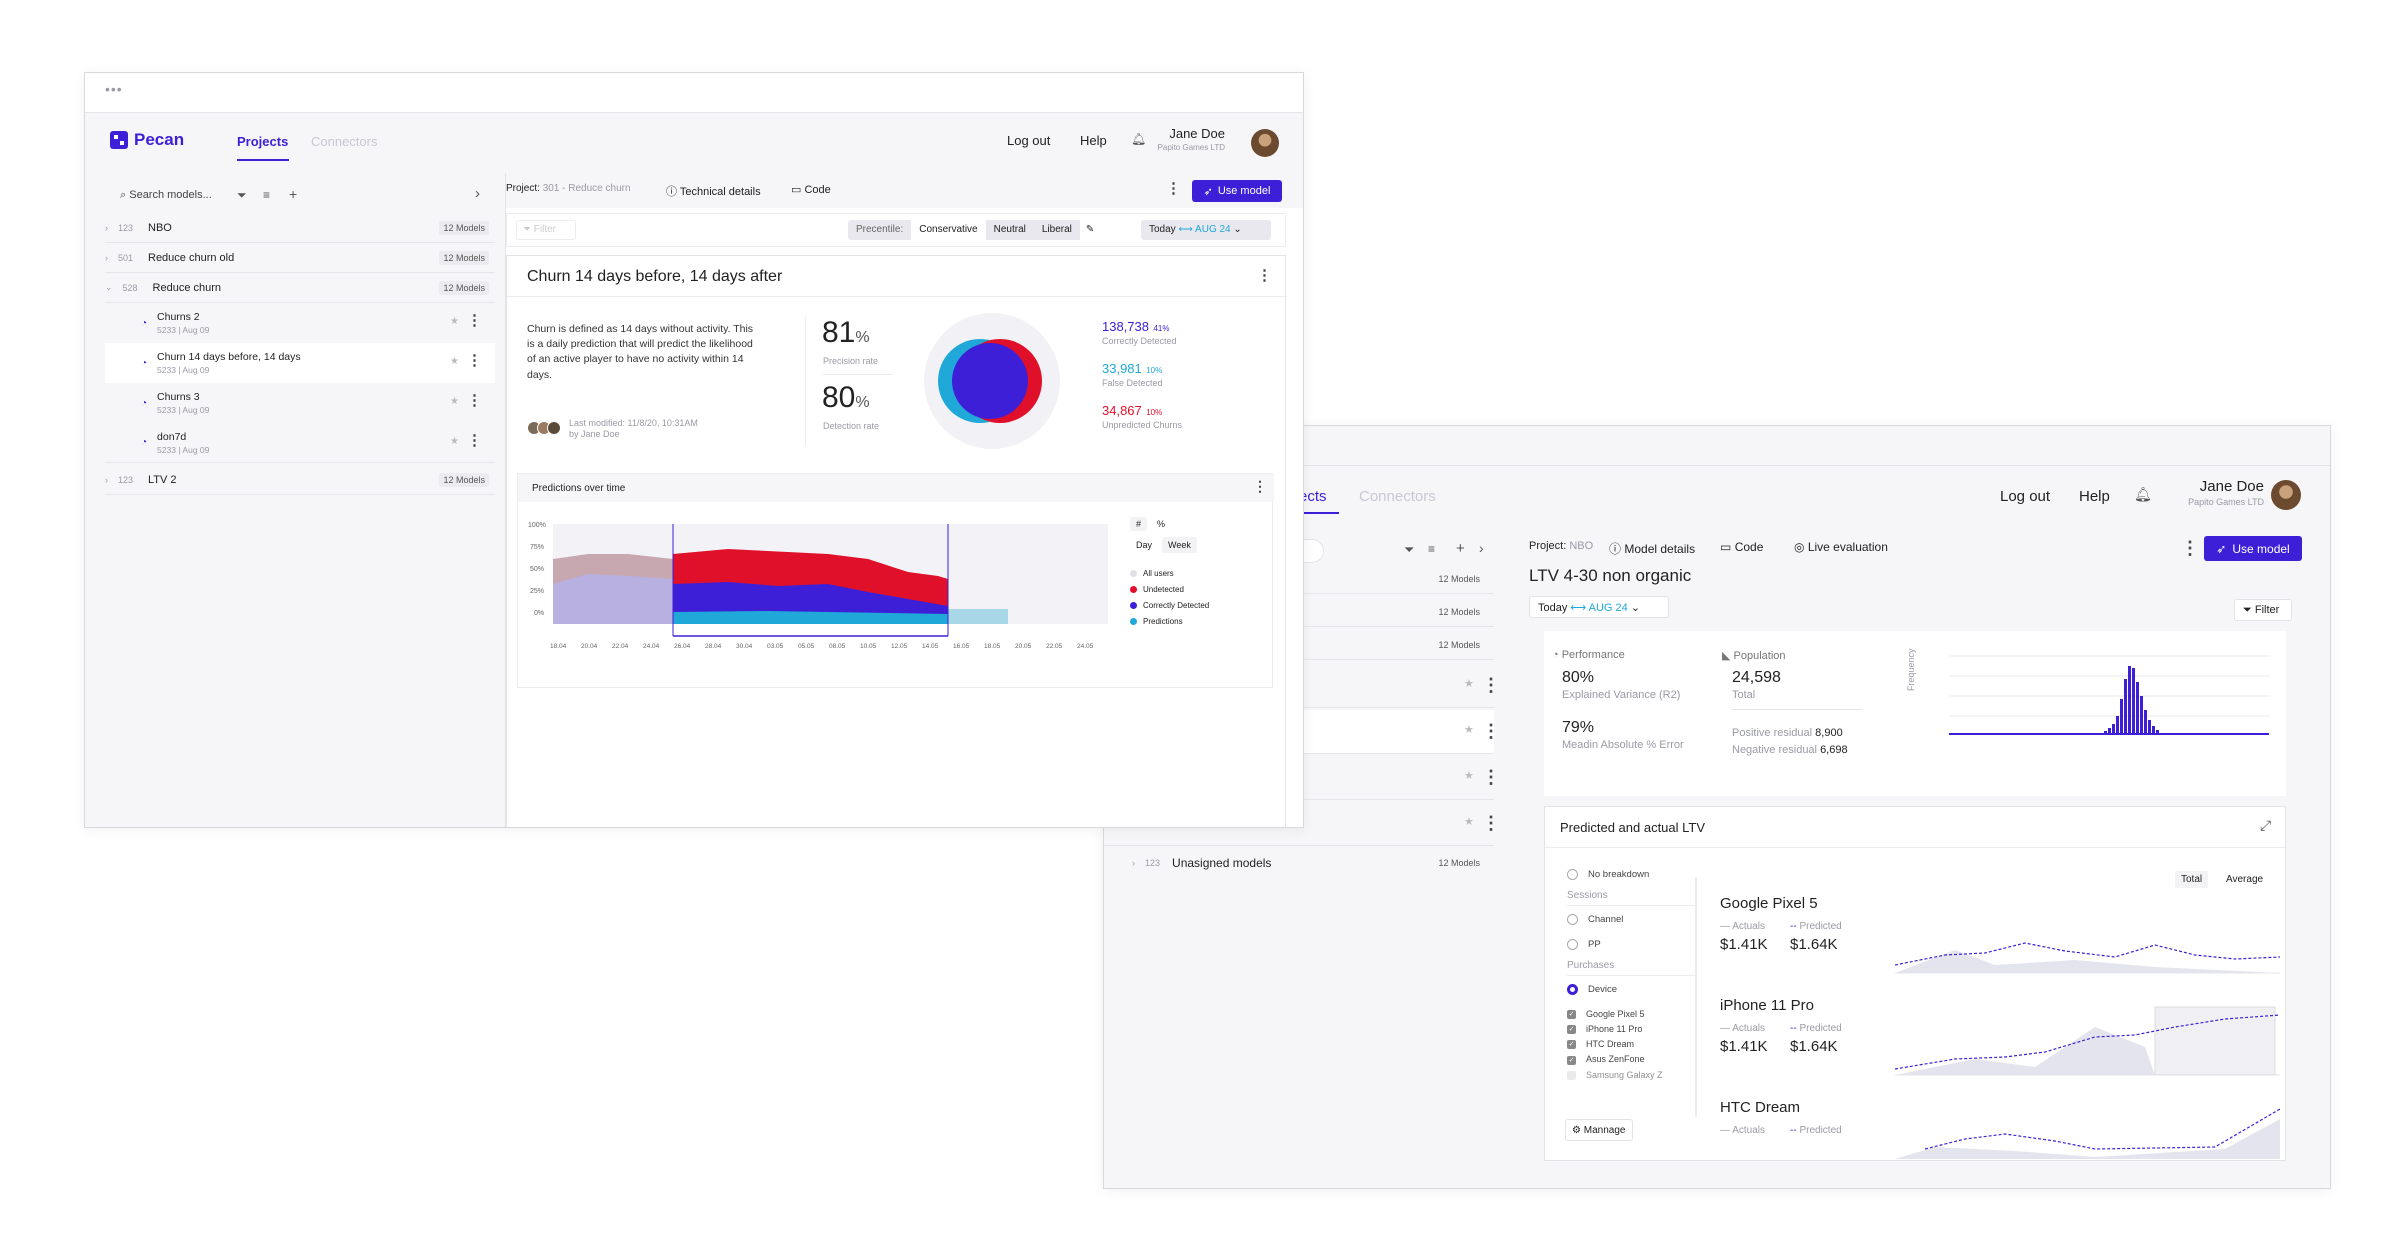 Image resolution: width=2400 pixels, height=1254 pixels. I want to click on sidebar-item: ★ ⋮, so click(1302, 824).